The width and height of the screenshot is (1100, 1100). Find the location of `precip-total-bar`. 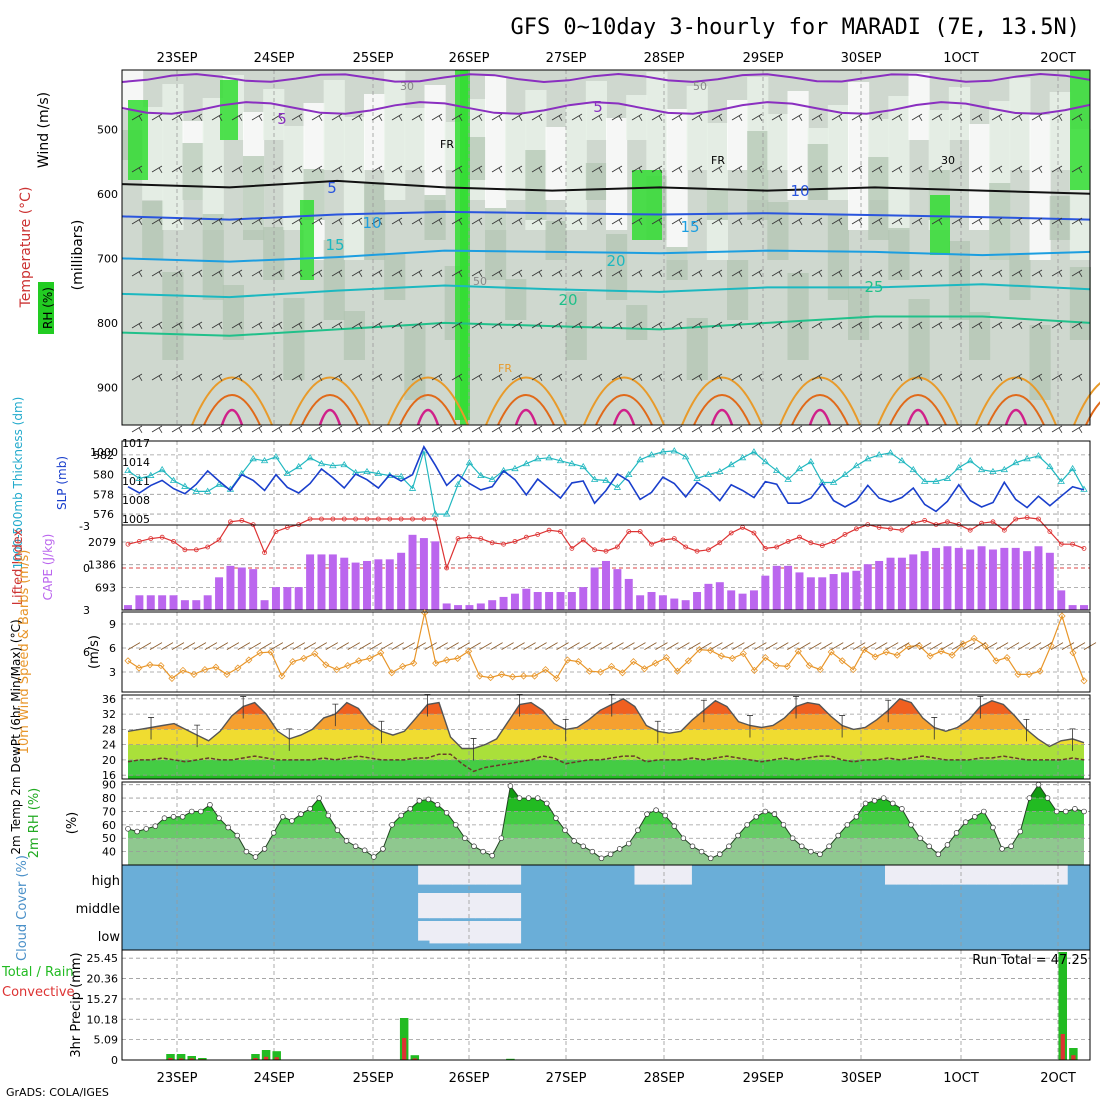

precip-total-bar is located at coordinates (181, 1057).